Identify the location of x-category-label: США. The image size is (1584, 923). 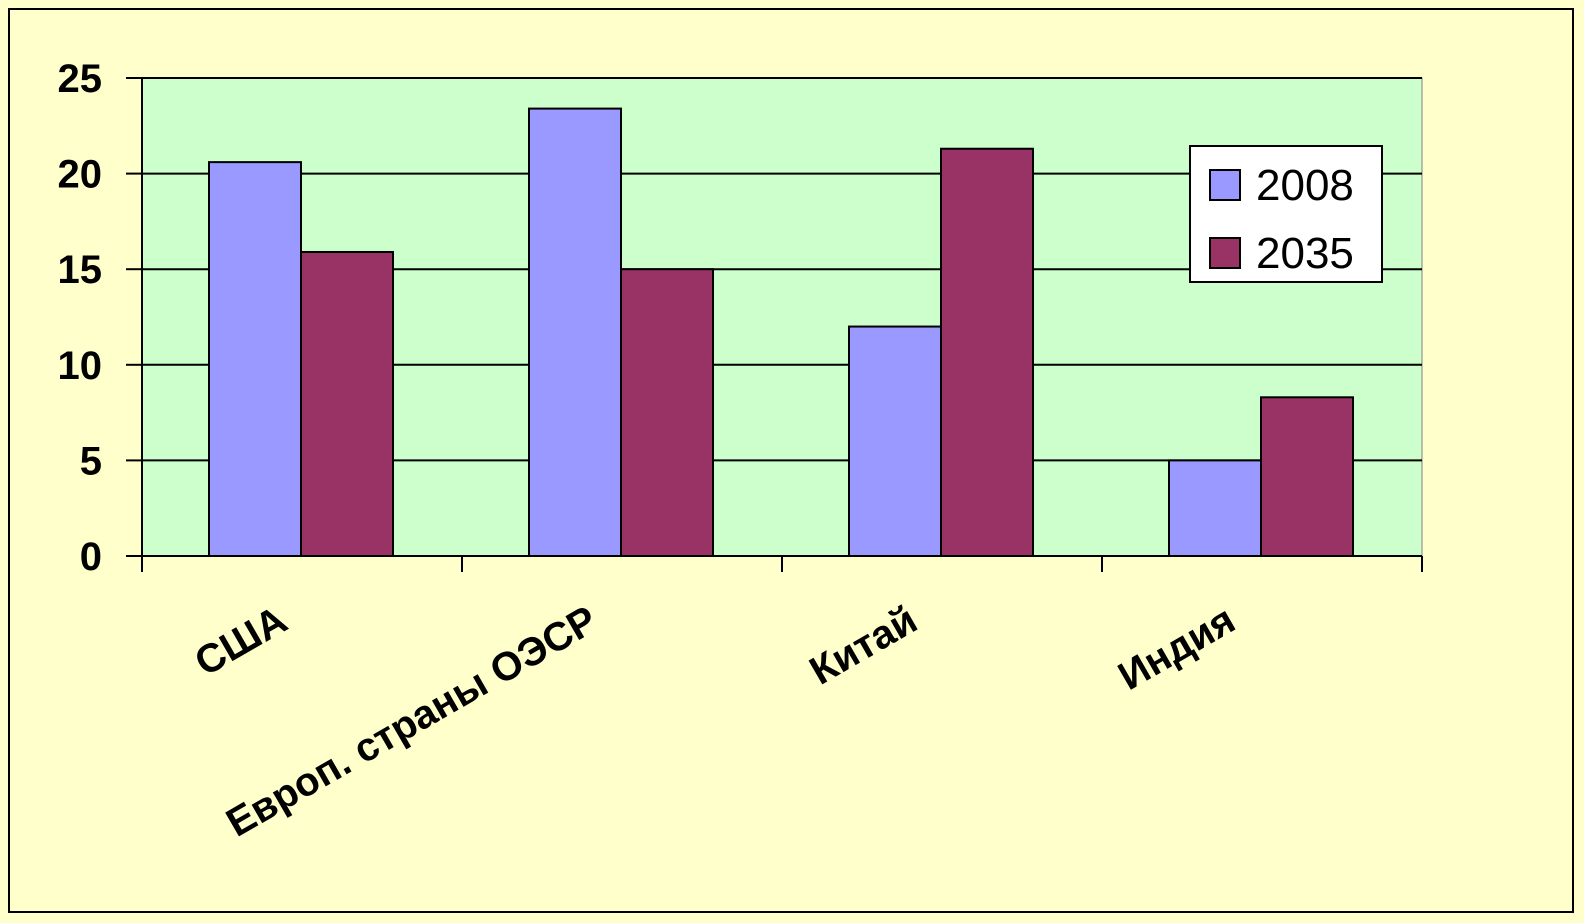
(241, 641).